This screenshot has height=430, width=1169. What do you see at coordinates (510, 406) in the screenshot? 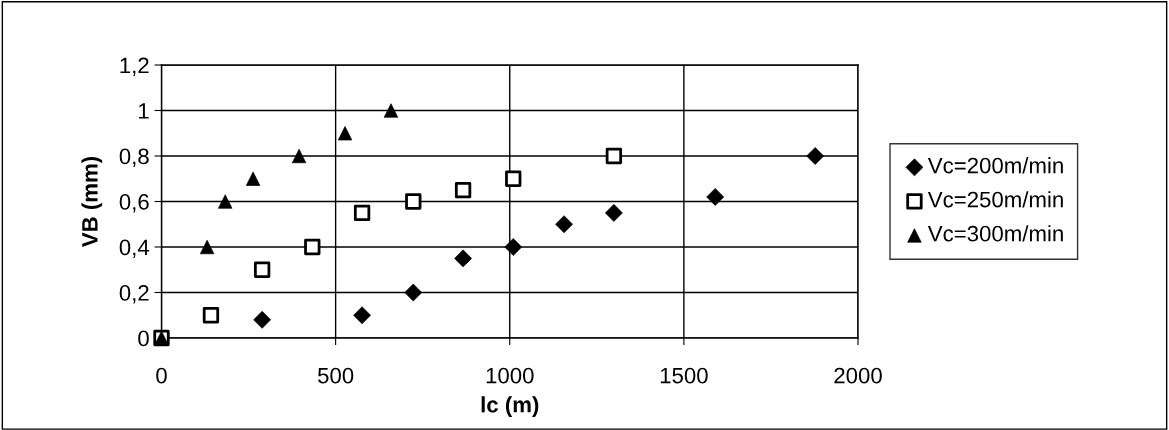
I see `x-axis-title: lc (m)` at bounding box center [510, 406].